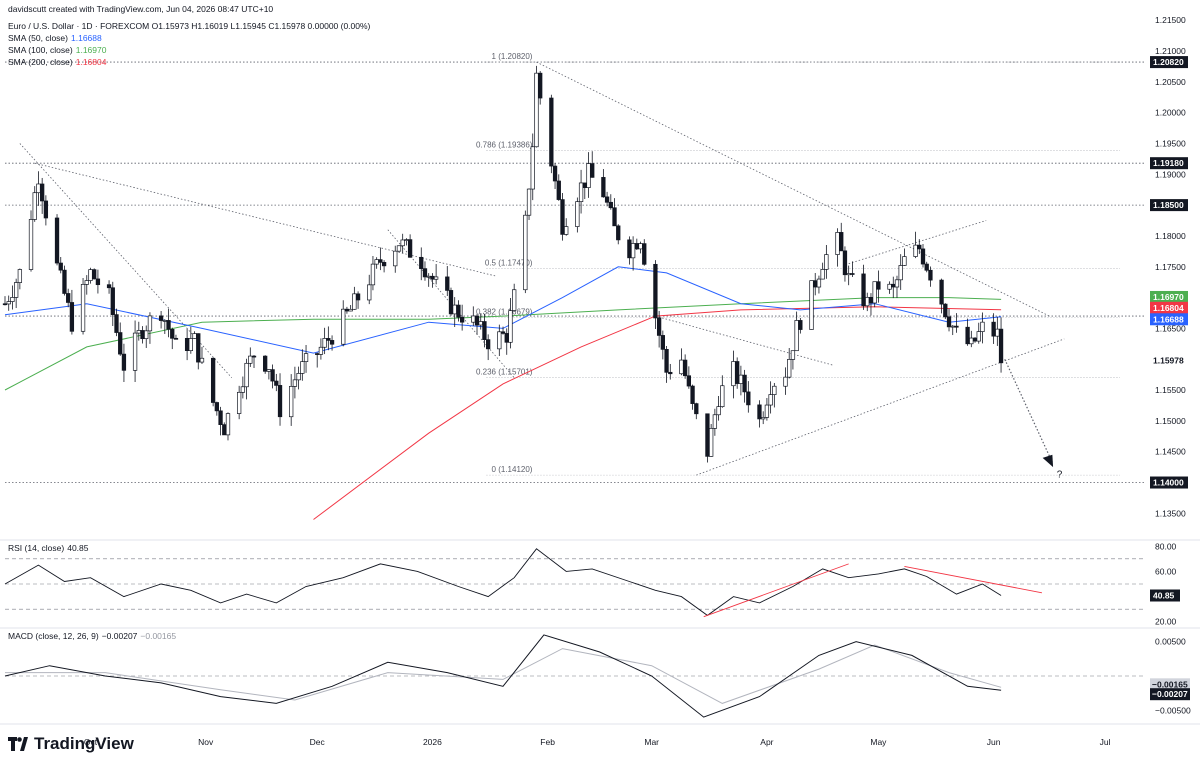  I want to click on sma50-legend: SMA (50, close) 1.16688, so click(55, 38).